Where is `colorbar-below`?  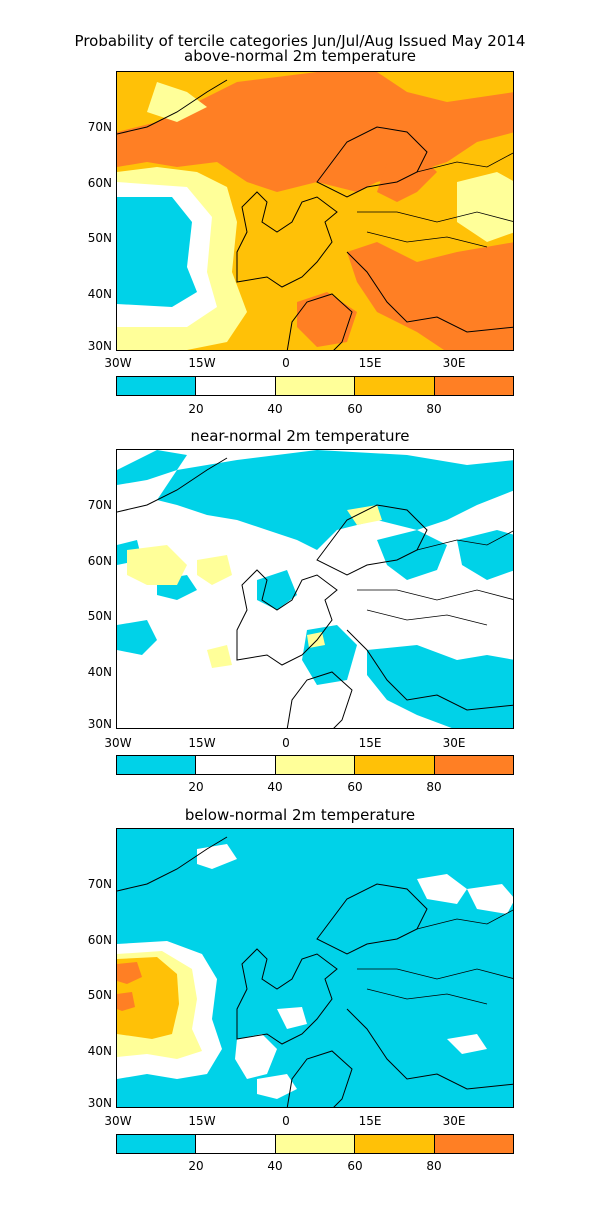 colorbar-below is located at coordinates (315, 1144).